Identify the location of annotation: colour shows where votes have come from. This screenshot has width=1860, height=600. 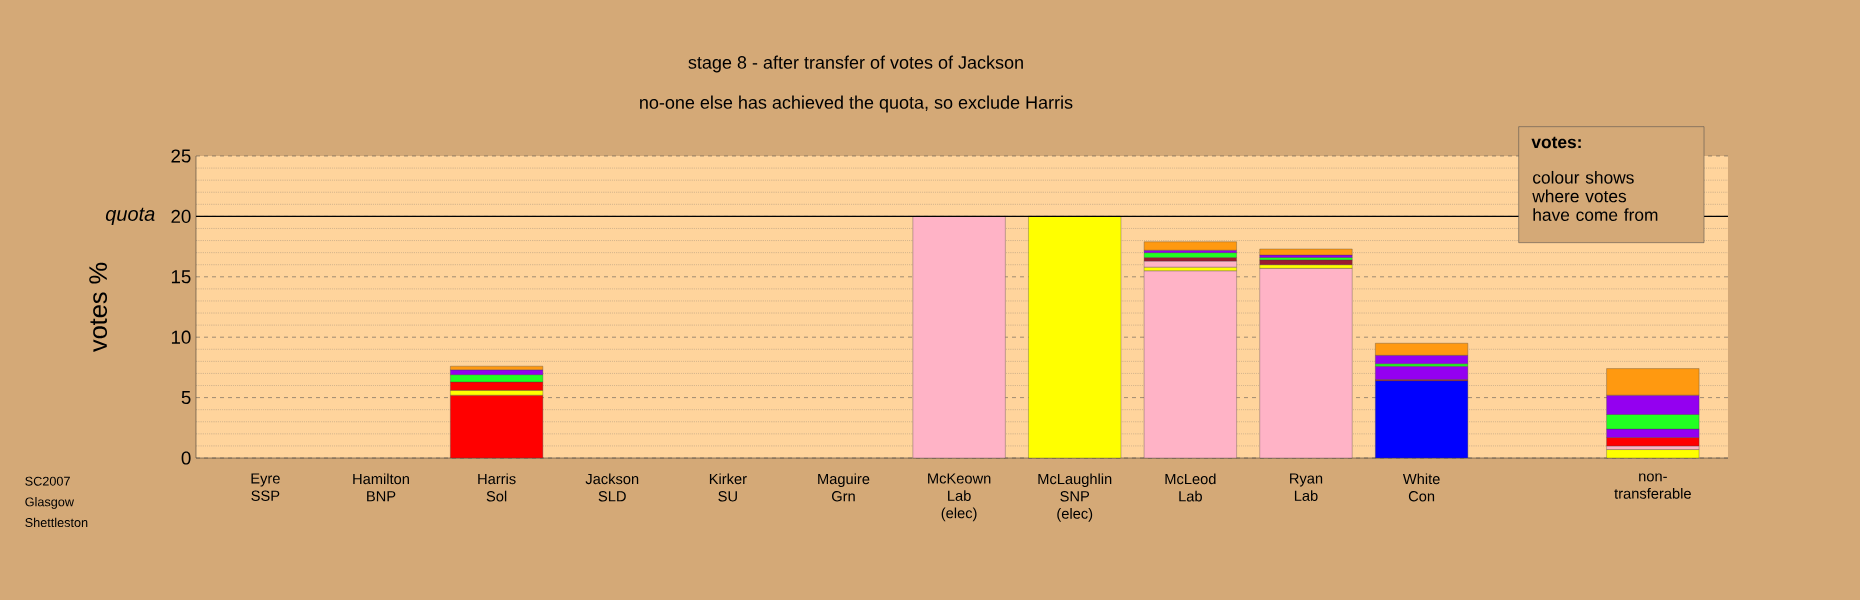
(1595, 195).